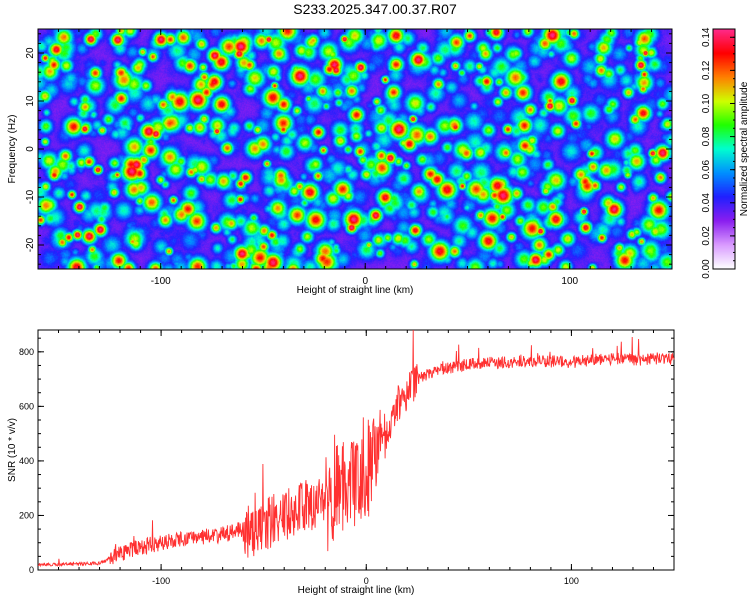 The image size is (750, 600). What do you see at coordinates (706, 236) in the screenshot?
I see `colorbar-tick-label: 0.02` at bounding box center [706, 236].